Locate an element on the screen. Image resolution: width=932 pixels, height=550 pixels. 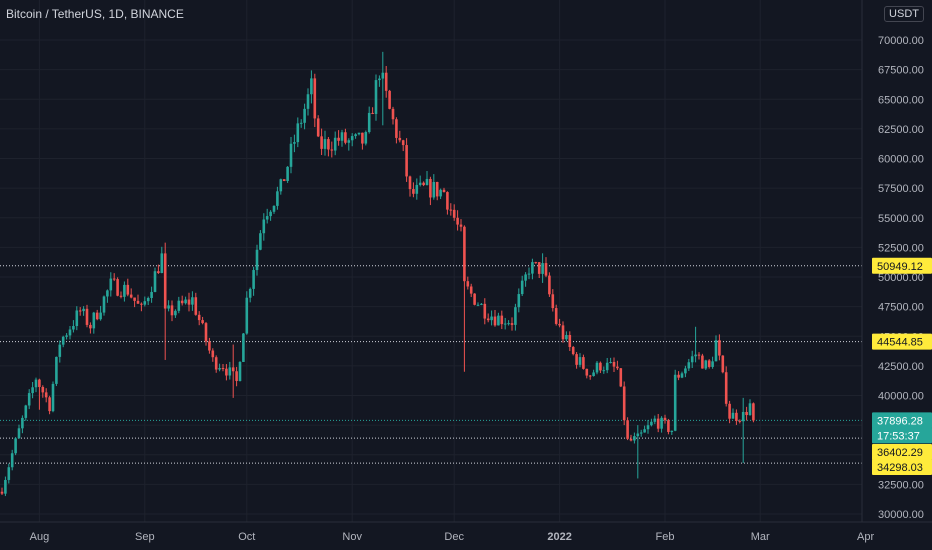
level-label: 44544.85 is located at coordinates (900, 343).